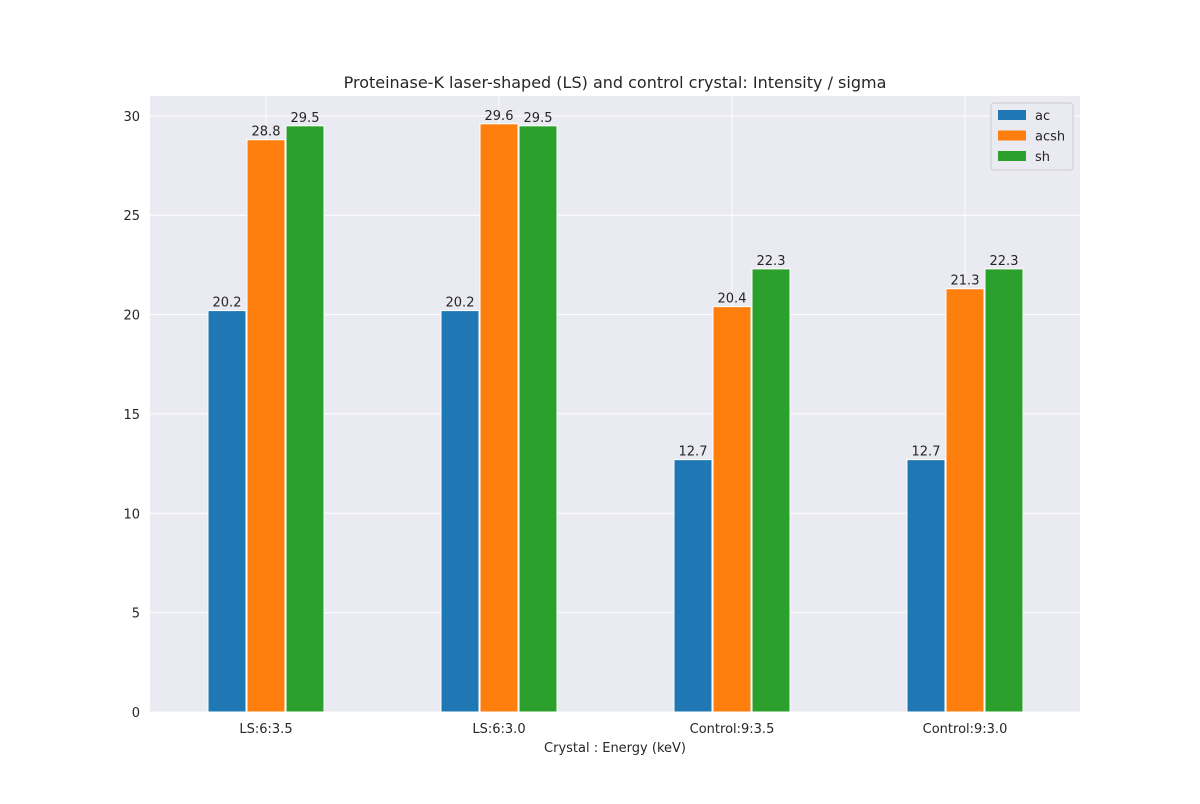 This screenshot has width=1200, height=804. I want to click on legend-label-ac: ac, so click(1042, 116).